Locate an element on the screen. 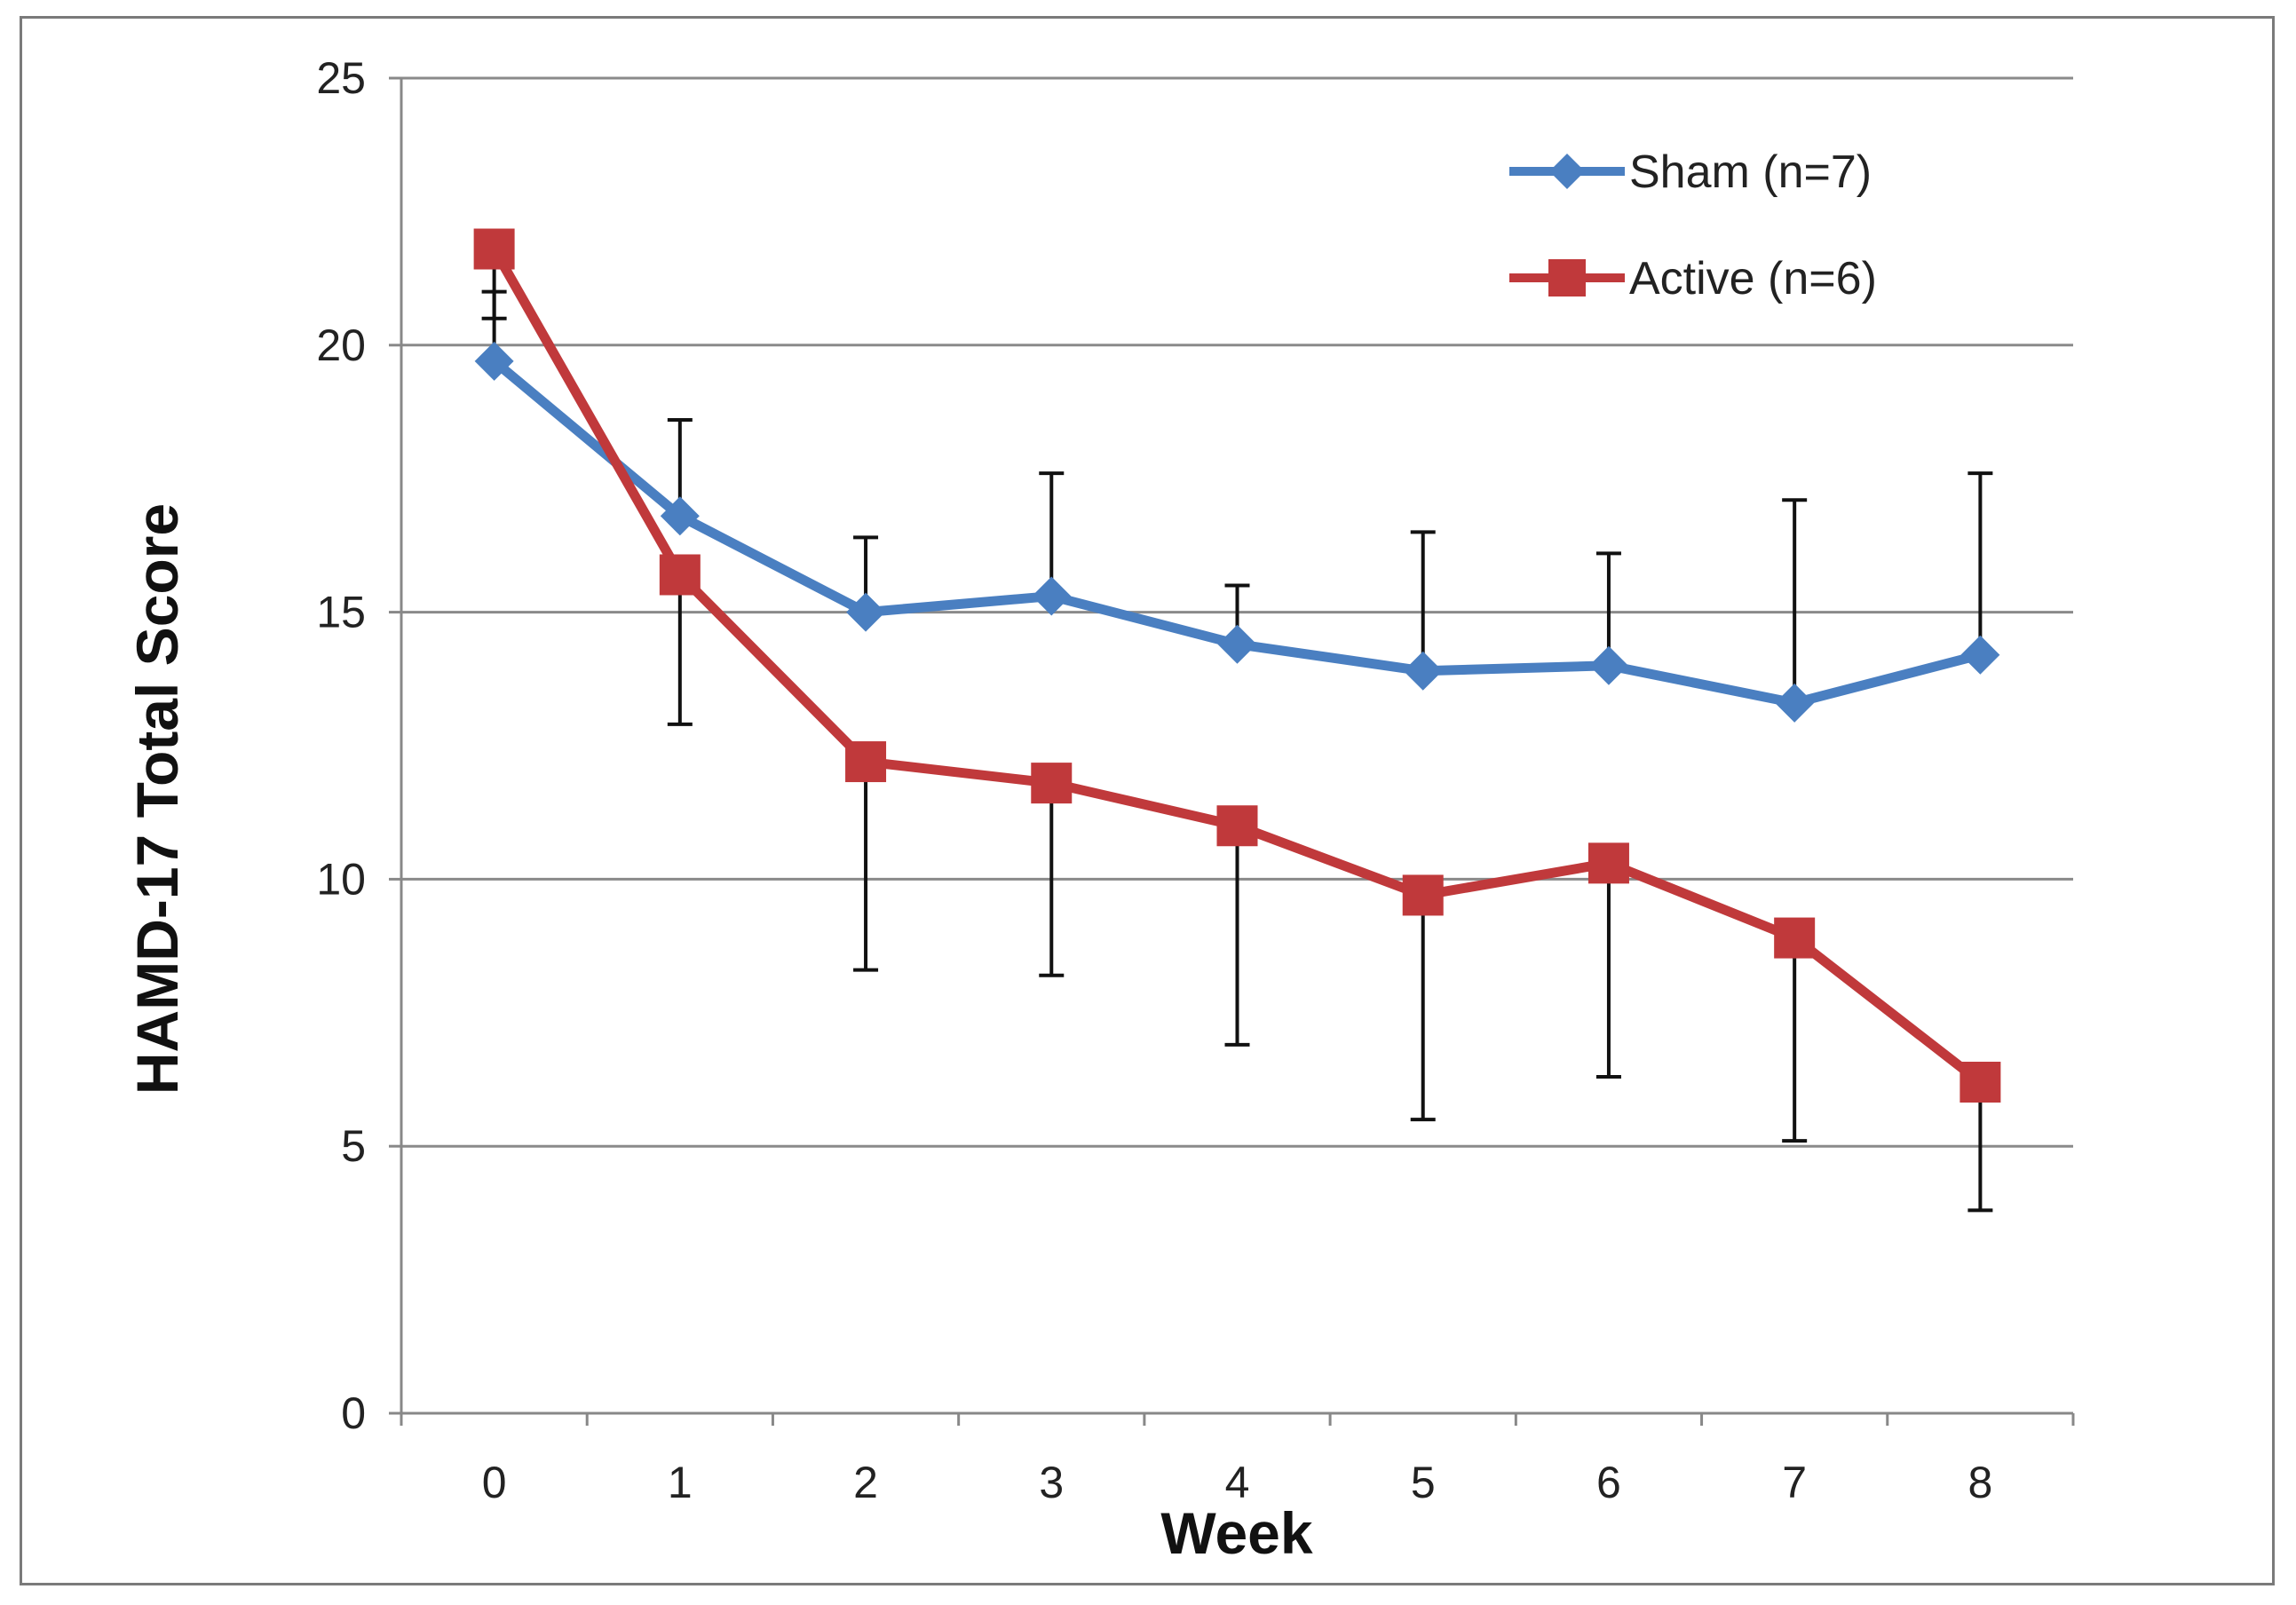  legend-sham-label: Sham (n=7) is located at coordinates (1750, 172).